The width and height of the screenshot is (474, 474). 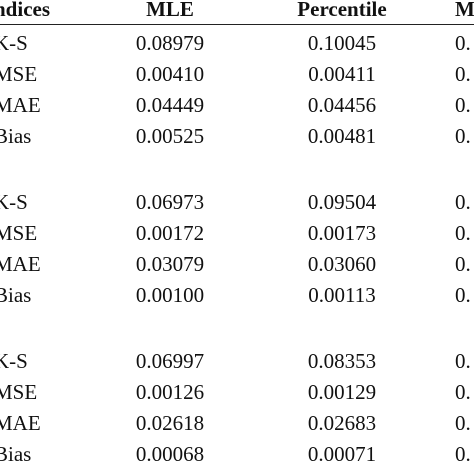 I want to click on table-cell: 0.00113, so click(x=342, y=295).